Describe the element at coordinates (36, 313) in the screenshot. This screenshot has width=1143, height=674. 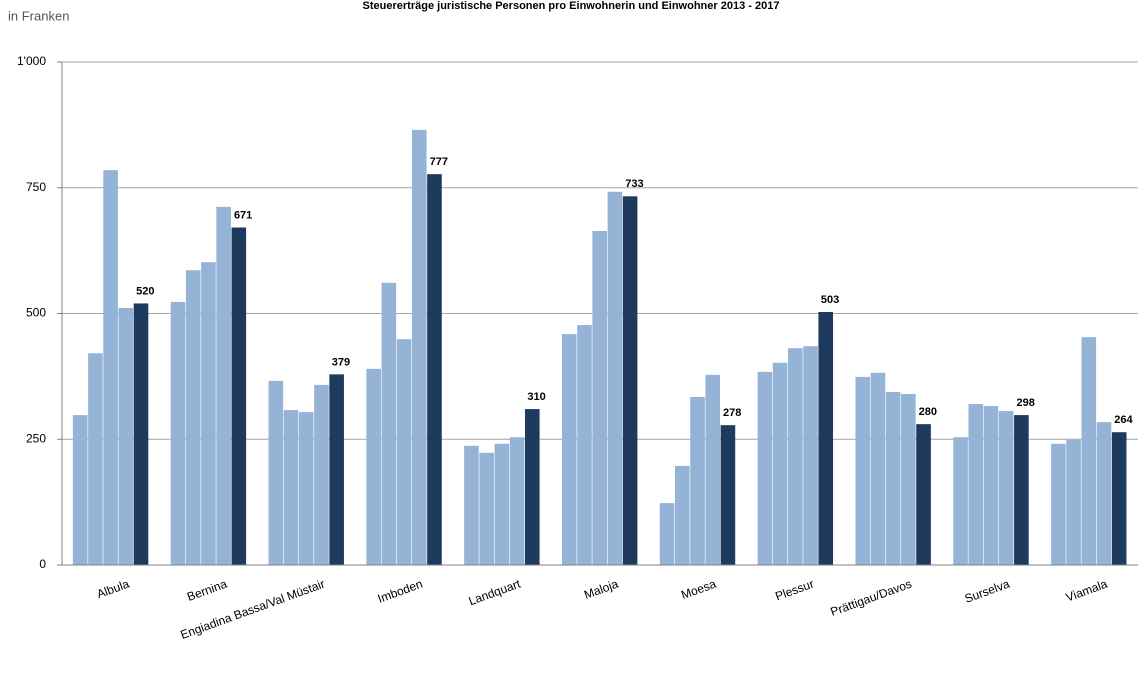
I see `y-tick-label: 500` at that location.